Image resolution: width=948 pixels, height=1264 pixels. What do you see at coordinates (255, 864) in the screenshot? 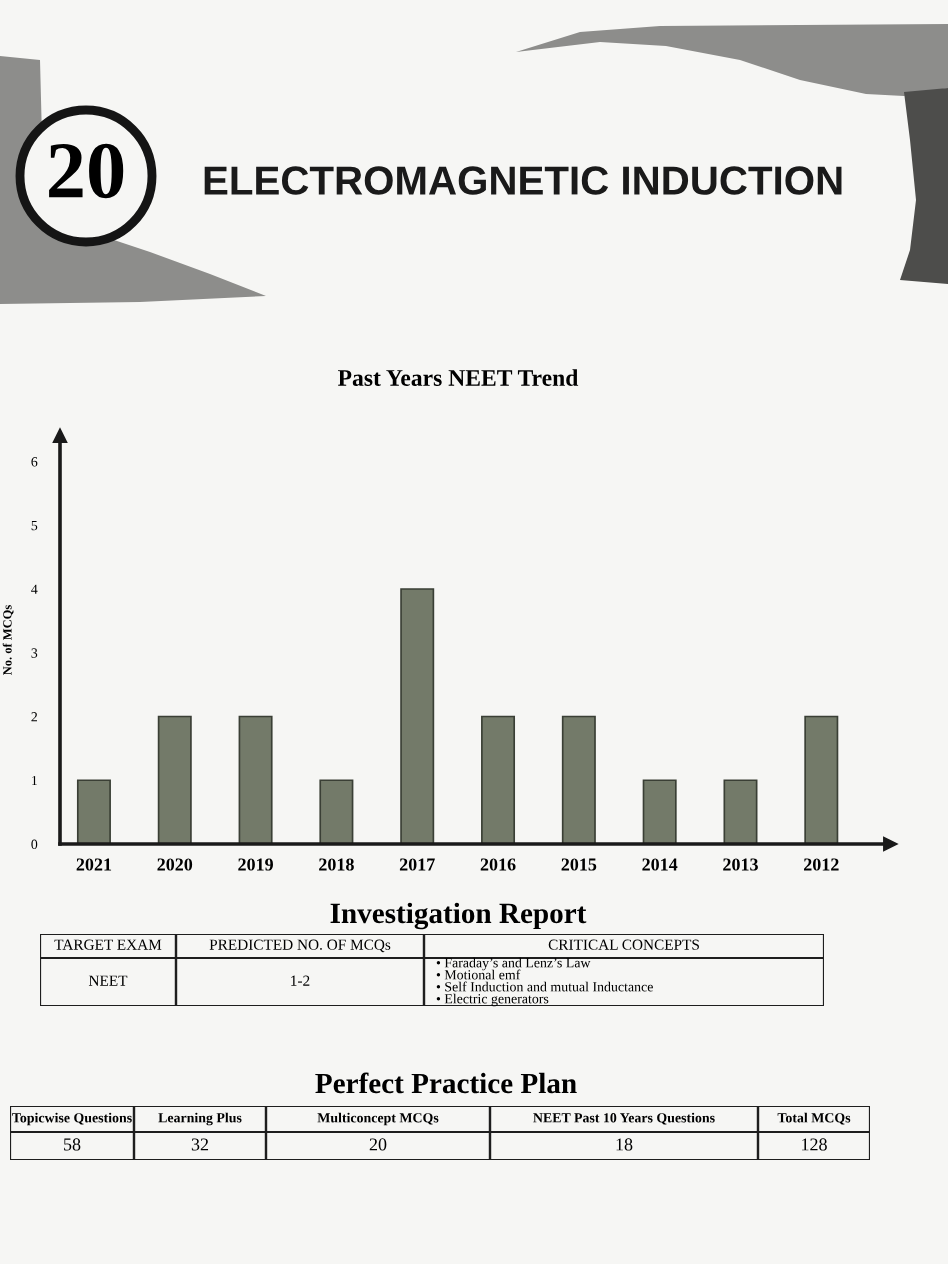
I see `x-tick-label: 2019` at bounding box center [255, 864].